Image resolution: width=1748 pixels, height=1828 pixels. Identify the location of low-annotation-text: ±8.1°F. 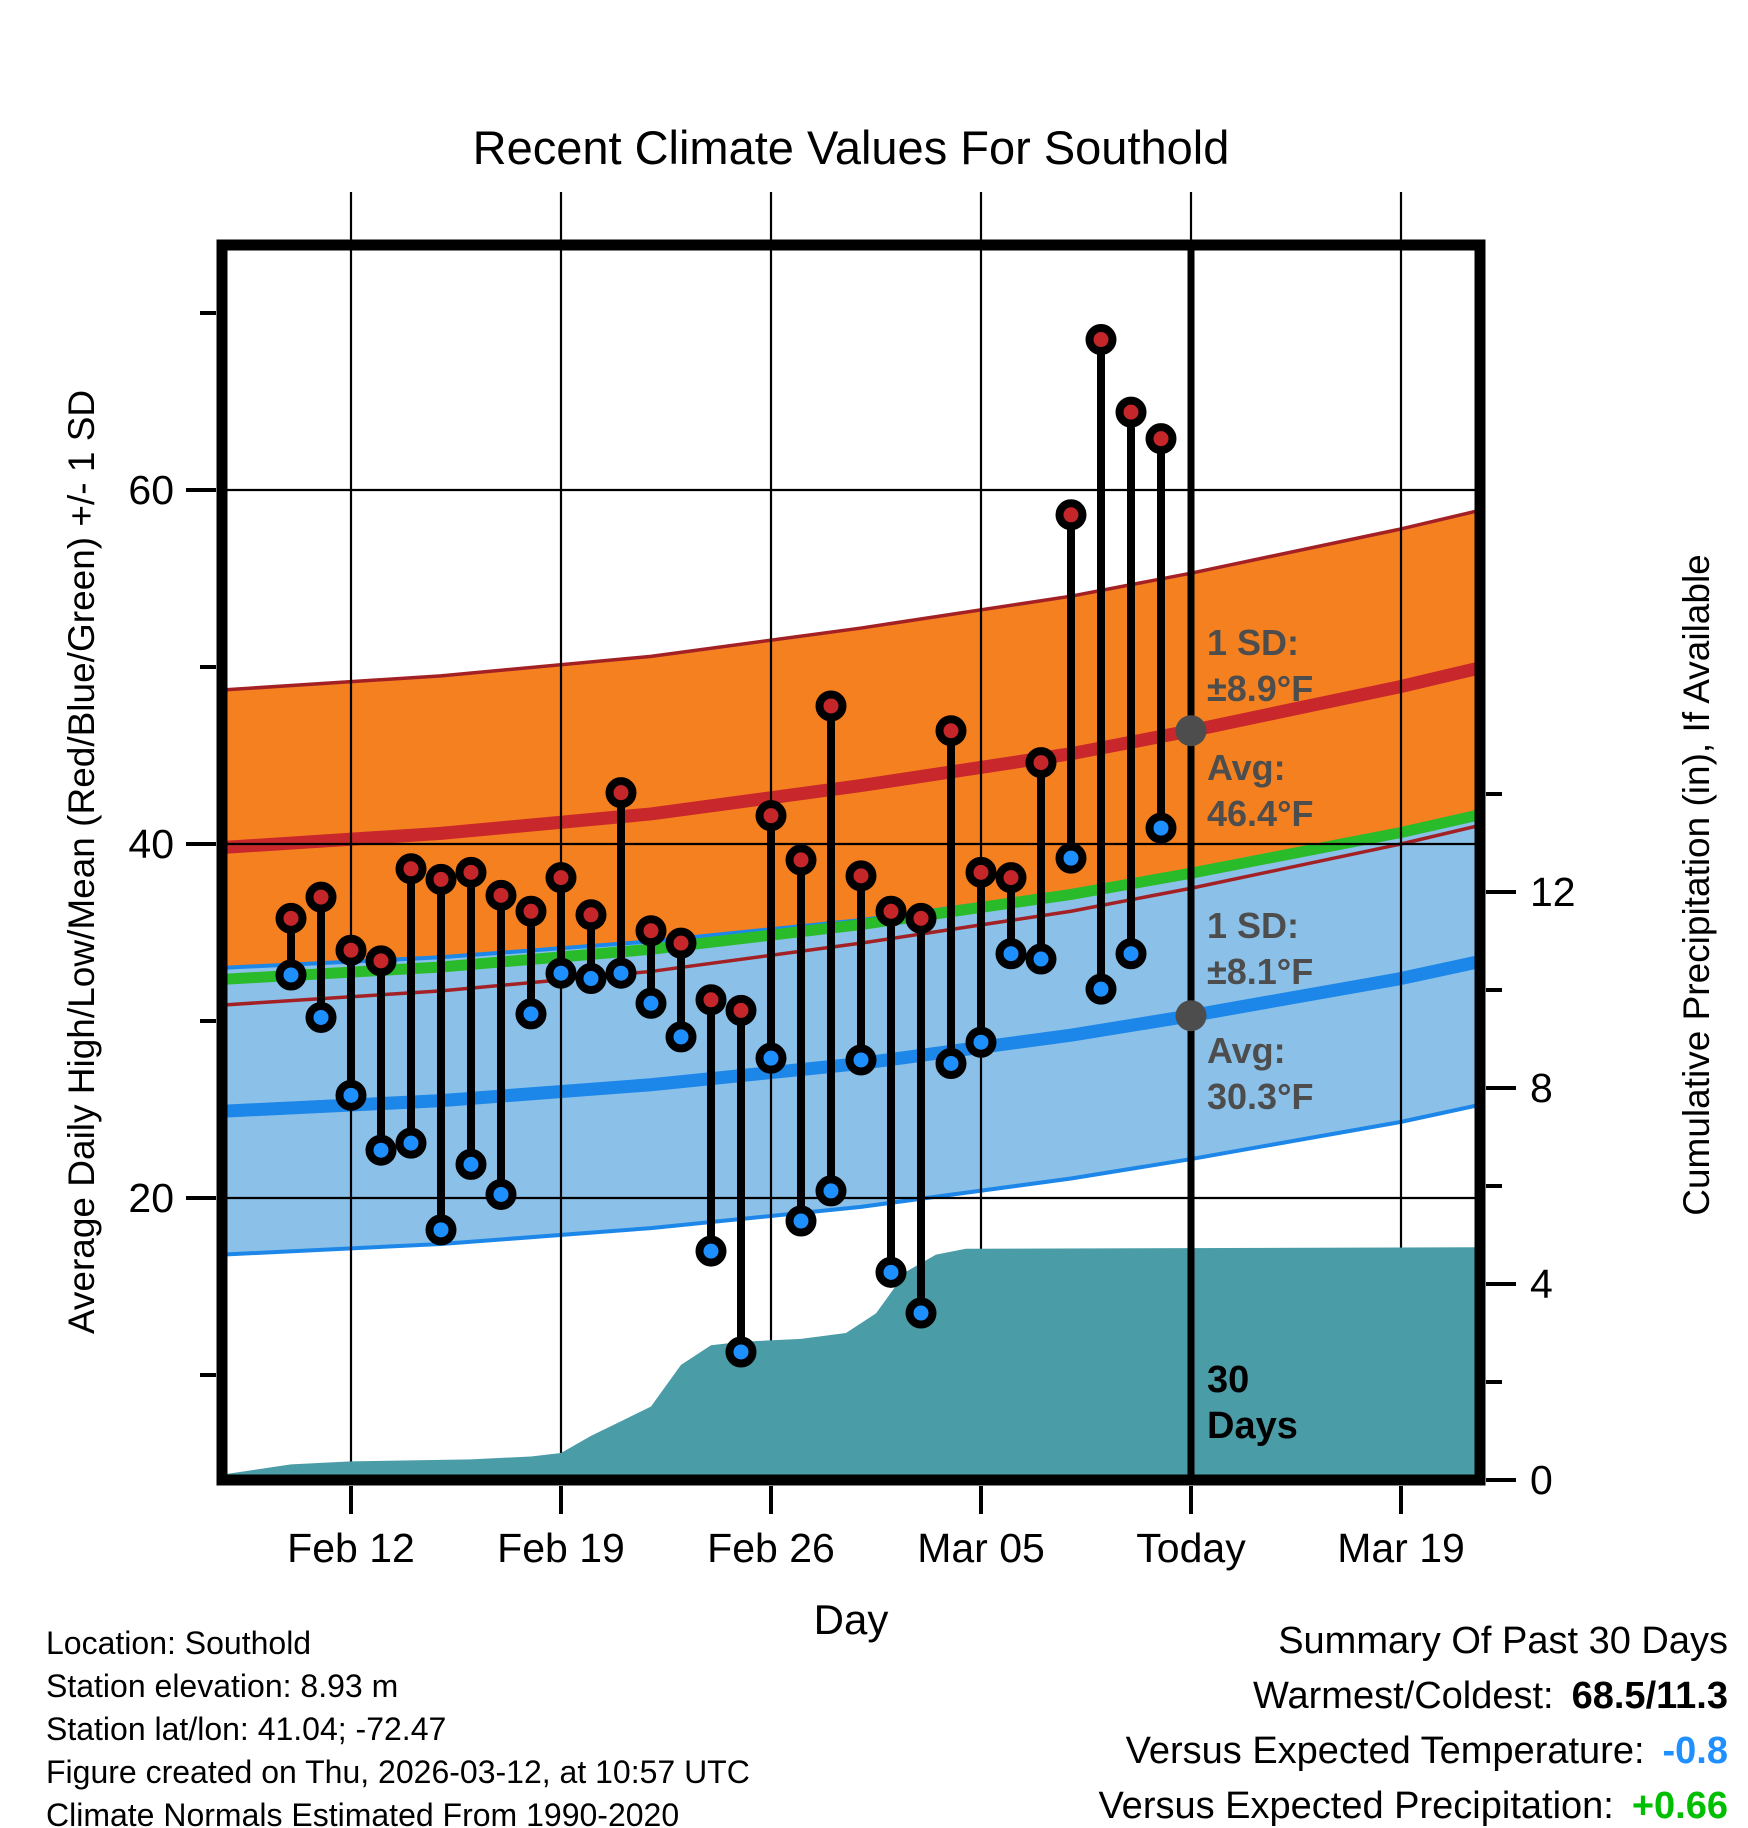
(1260, 971).